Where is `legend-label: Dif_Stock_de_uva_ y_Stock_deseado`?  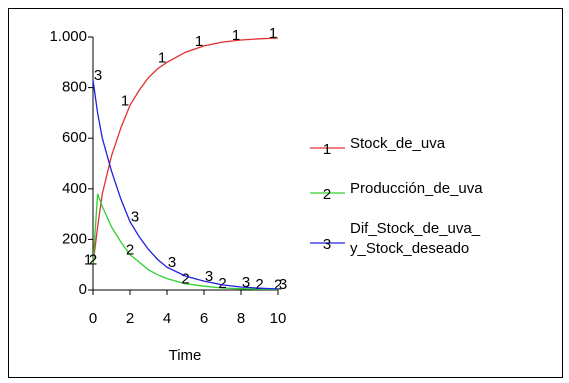 legend-label: Dif_Stock_de_uva_ y_Stock_deseado is located at coordinates (415, 238).